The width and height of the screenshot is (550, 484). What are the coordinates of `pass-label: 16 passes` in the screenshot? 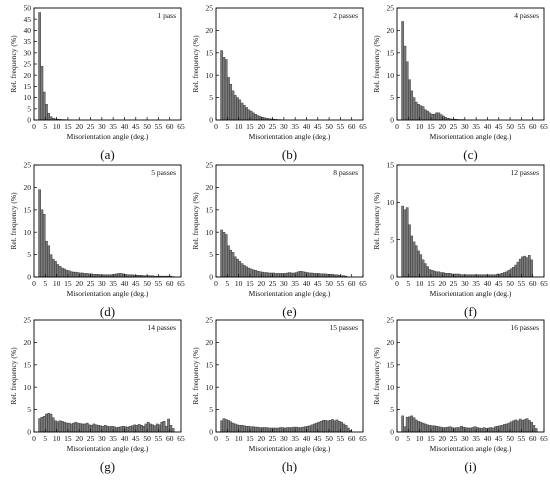 It's located at (524, 327).